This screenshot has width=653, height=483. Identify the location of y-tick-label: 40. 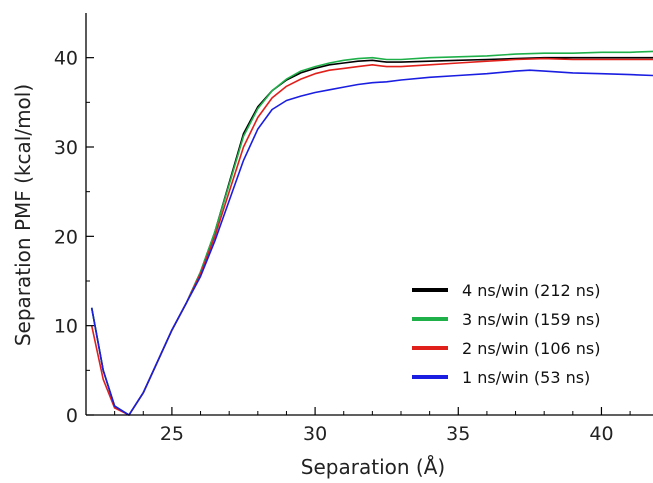
(66, 59).